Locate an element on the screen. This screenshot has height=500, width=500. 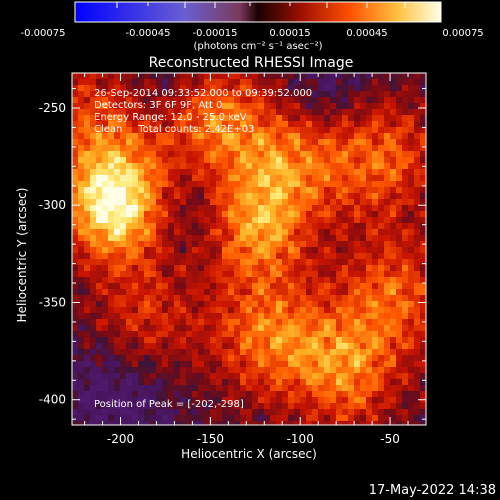
y-tick-label: -400 is located at coordinates (52, 400).